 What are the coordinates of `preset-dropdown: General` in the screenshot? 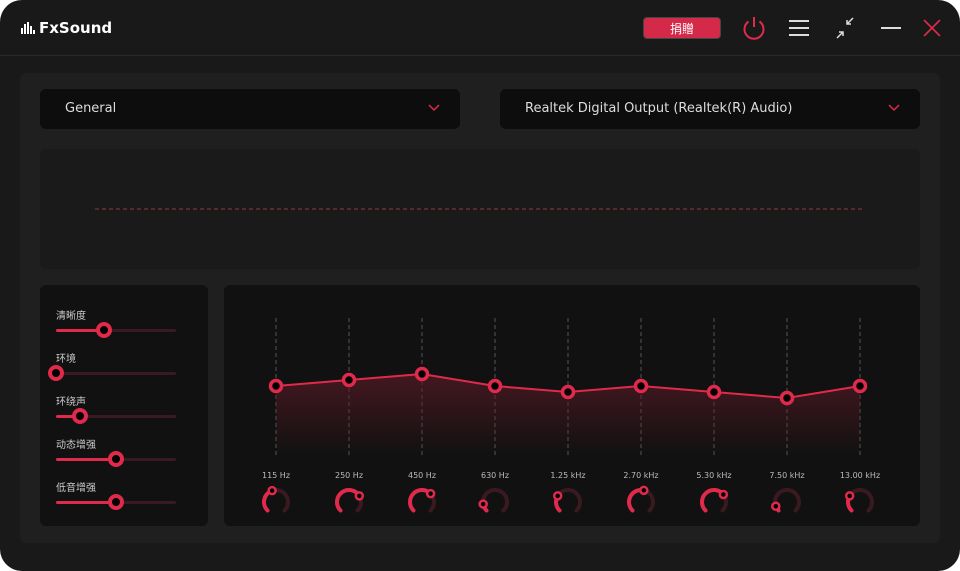 It's located at (250, 109).